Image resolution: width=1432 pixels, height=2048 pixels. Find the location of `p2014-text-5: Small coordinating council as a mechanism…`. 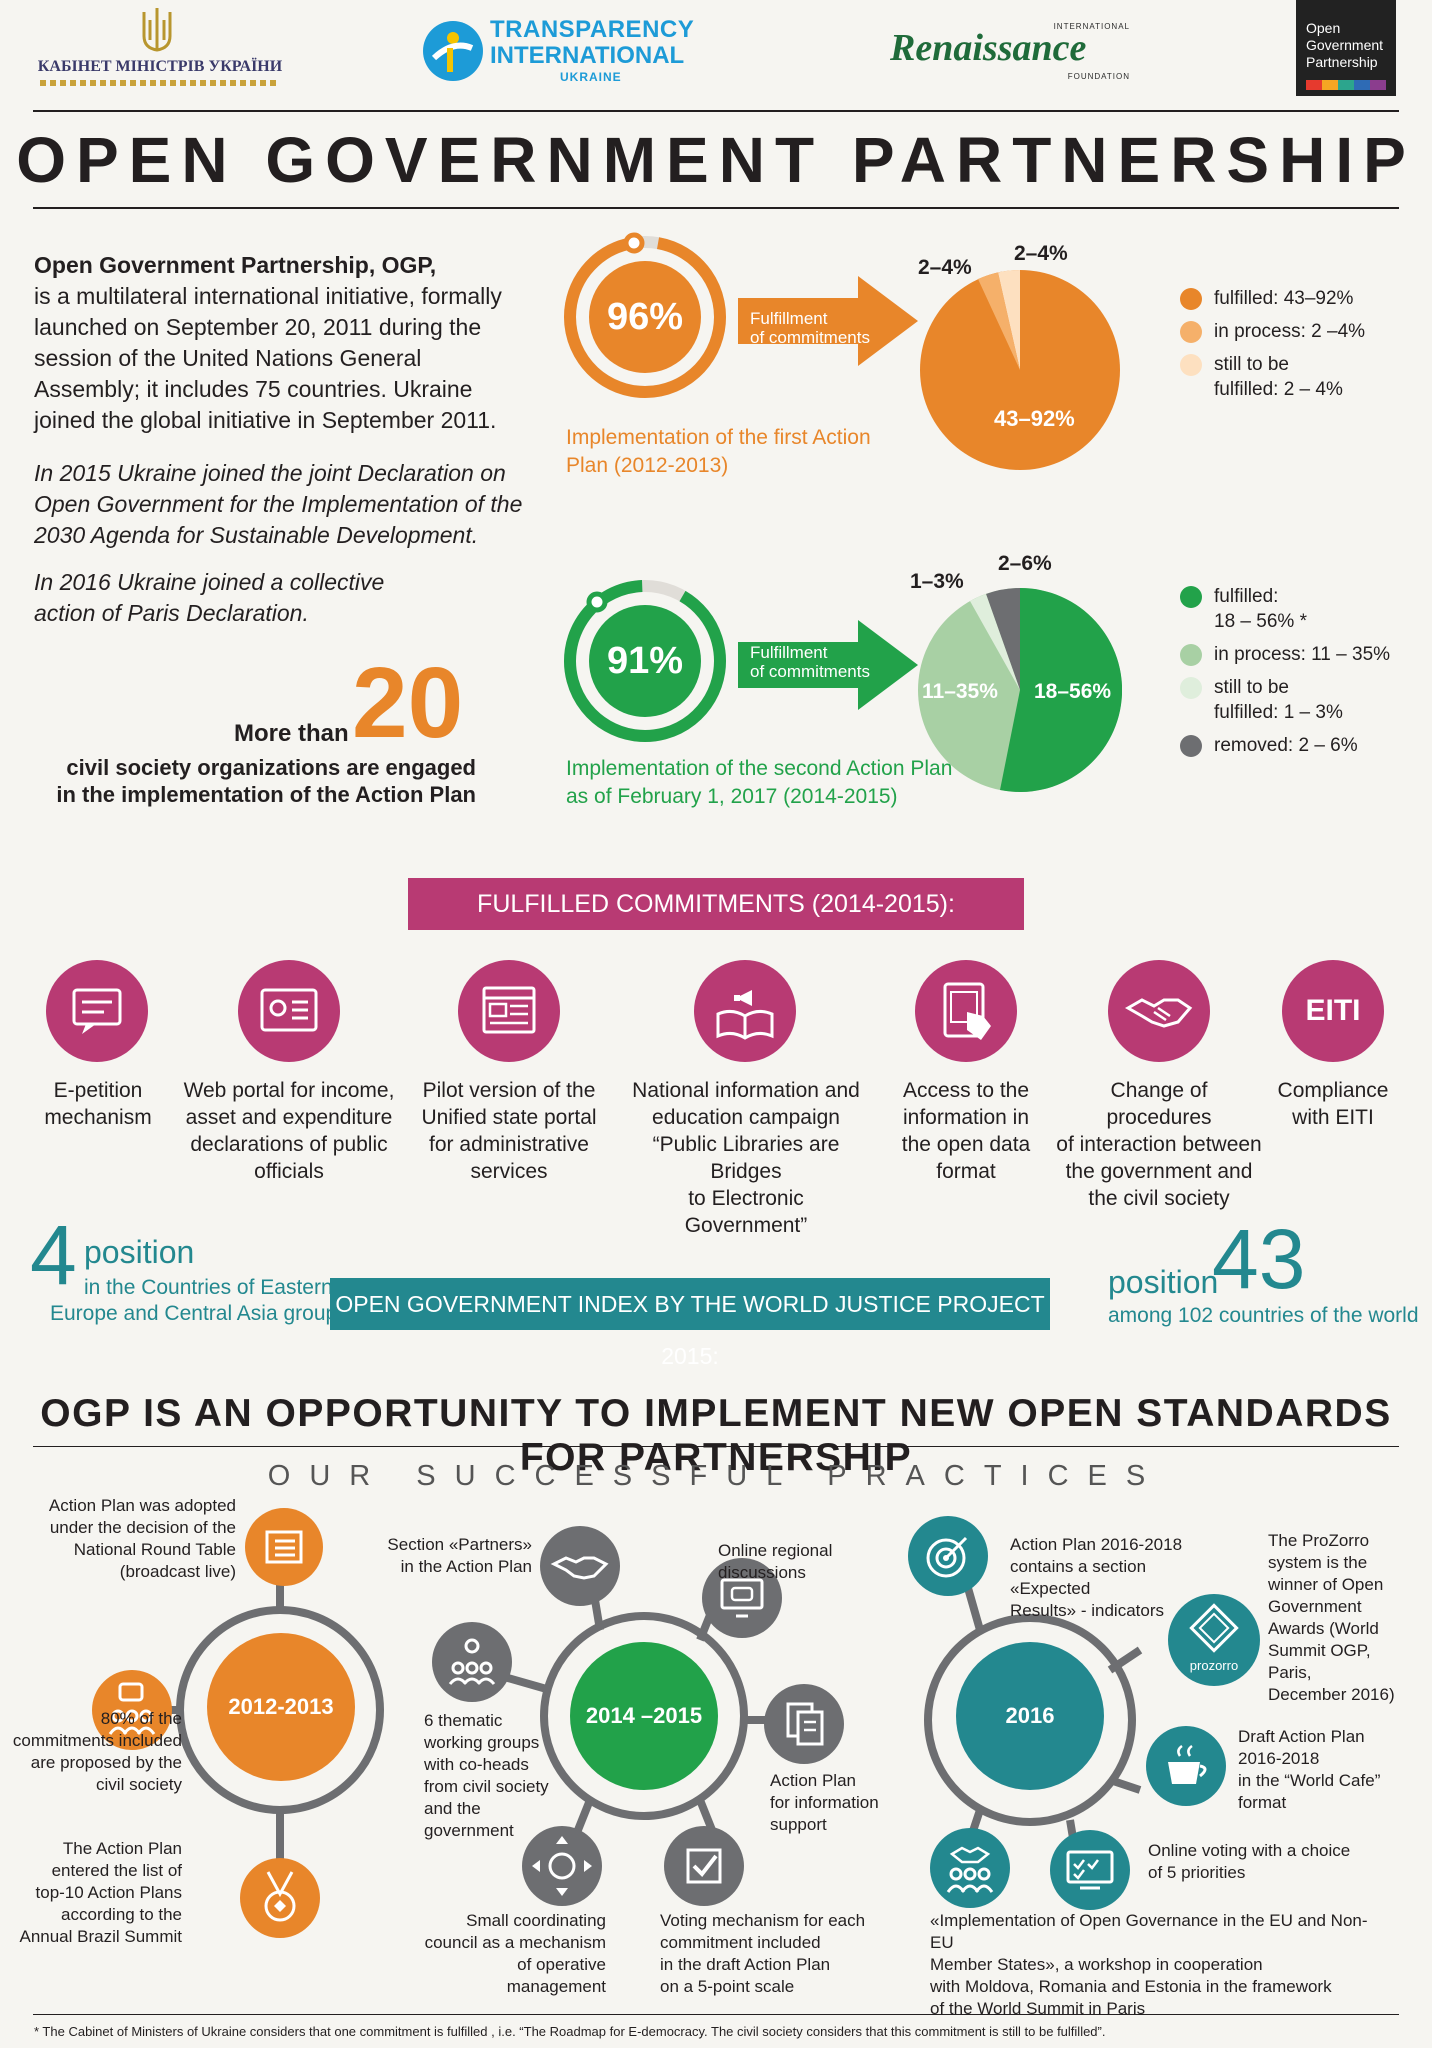

p2014-text-5: Small coordinating council as a mechanism… is located at coordinates (513, 1954).